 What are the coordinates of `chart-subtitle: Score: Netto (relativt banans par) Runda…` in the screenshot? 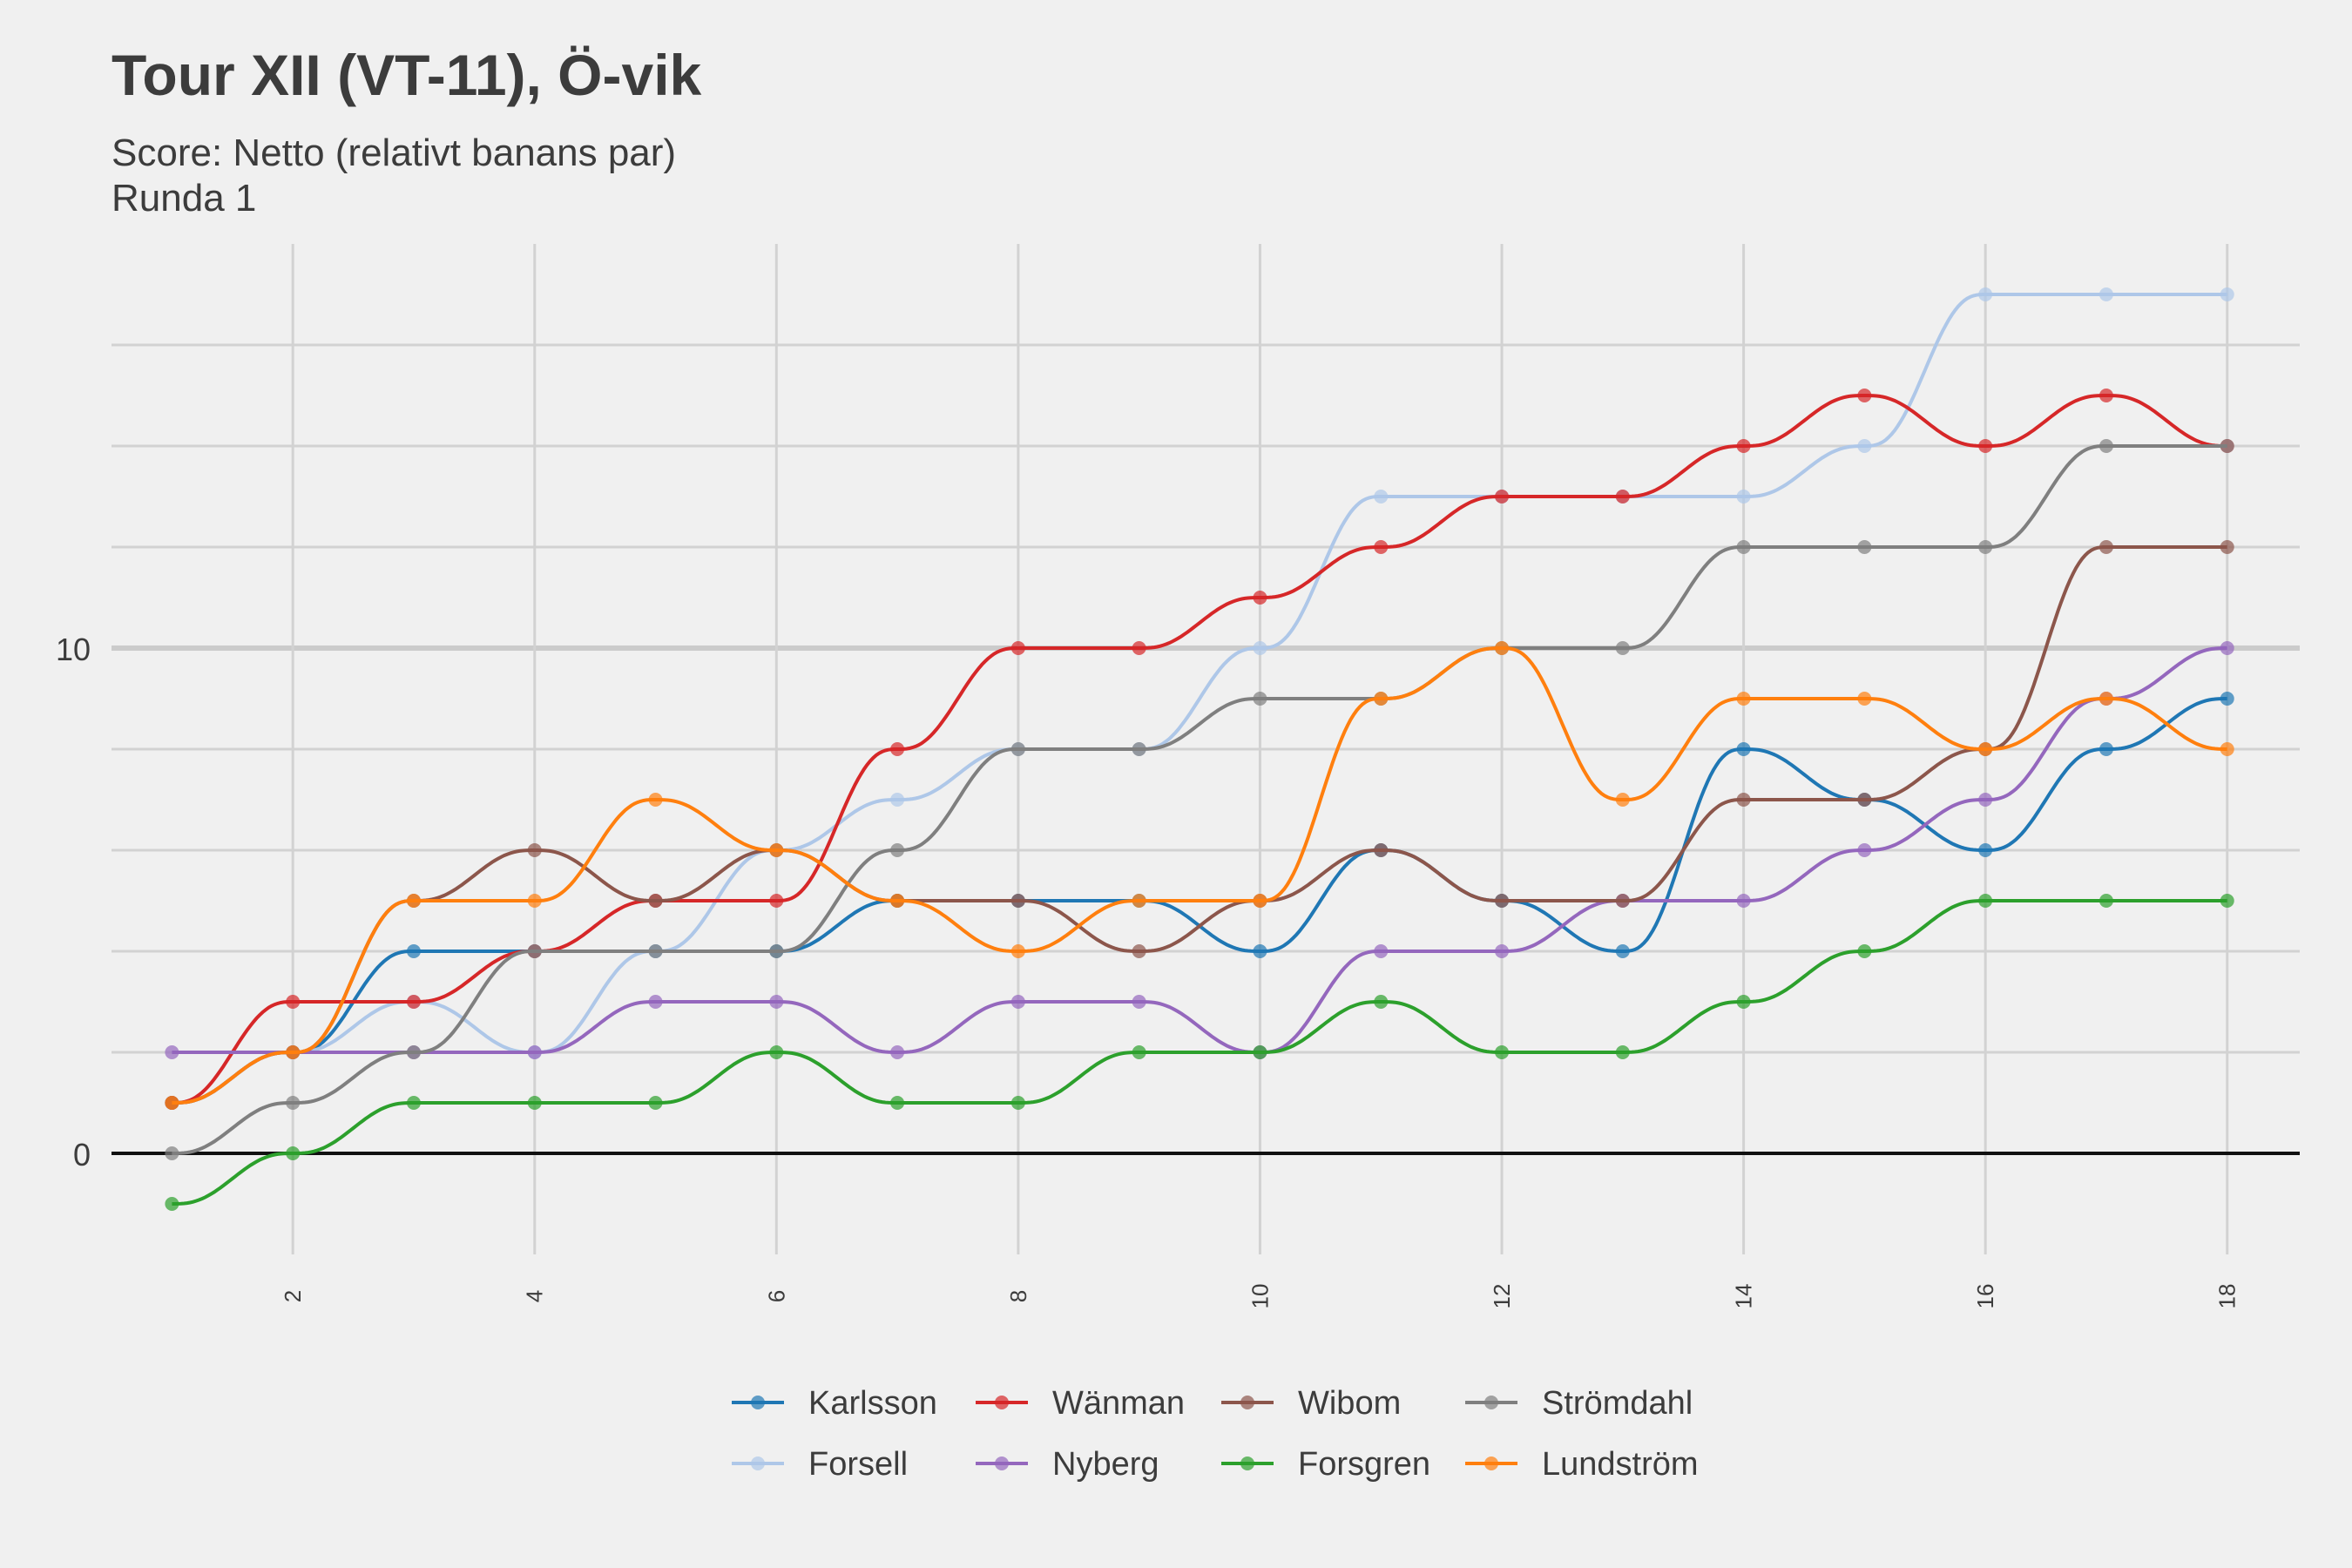 It's located at (394, 176).